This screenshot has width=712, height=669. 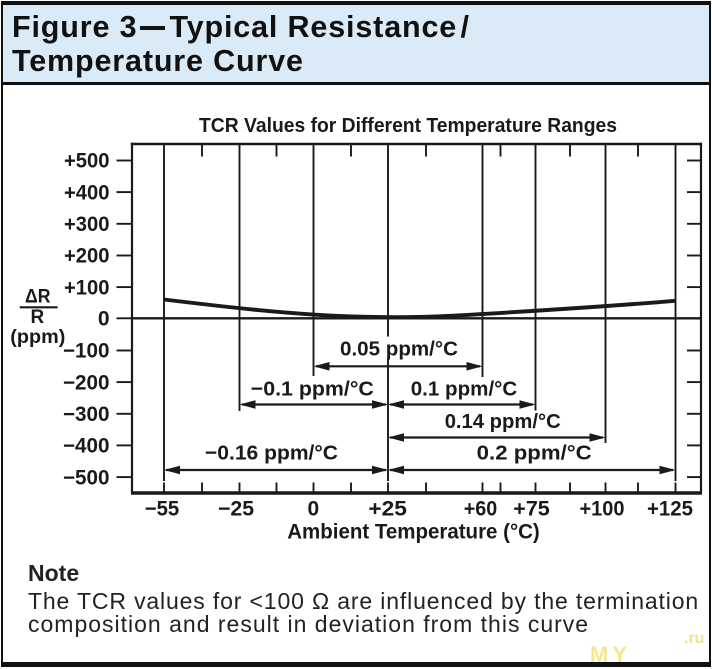 What do you see at coordinates (413, 531) in the screenshot?
I see `svg-text: Ambient Temperature (°C)` at bounding box center [413, 531].